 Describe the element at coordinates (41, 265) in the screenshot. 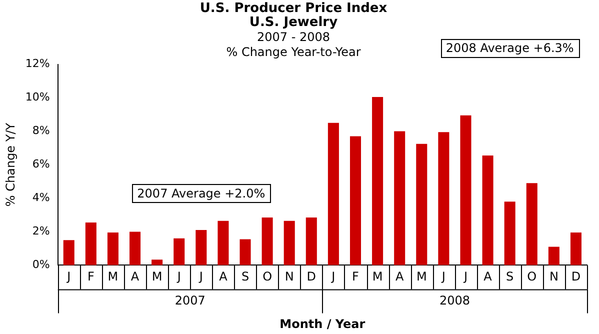

I see `y-tick-label: 0%` at that location.